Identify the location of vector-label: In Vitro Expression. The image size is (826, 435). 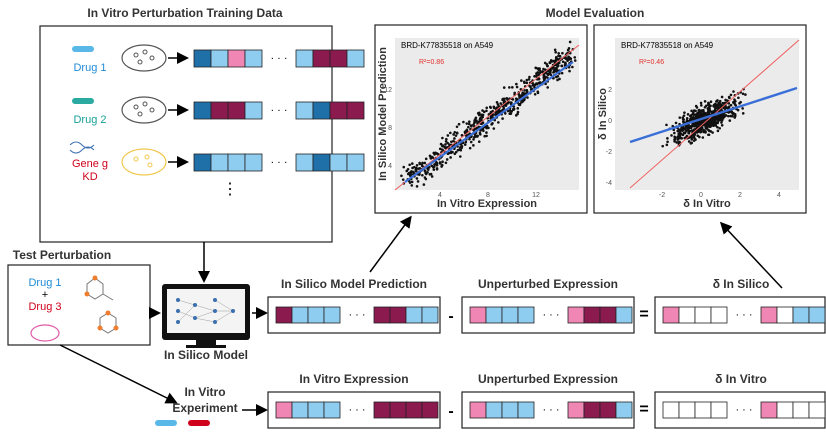
(353, 379).